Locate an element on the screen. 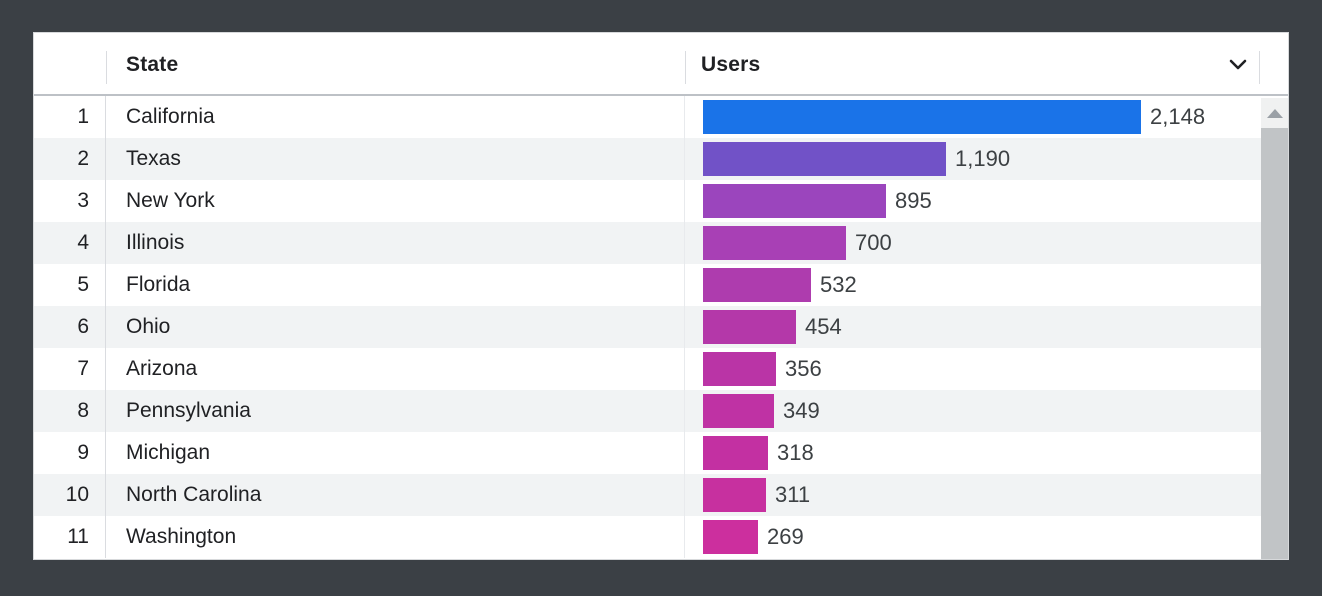 The height and width of the screenshot is (596, 1322). row-rank: 8 is located at coordinates (70, 411).